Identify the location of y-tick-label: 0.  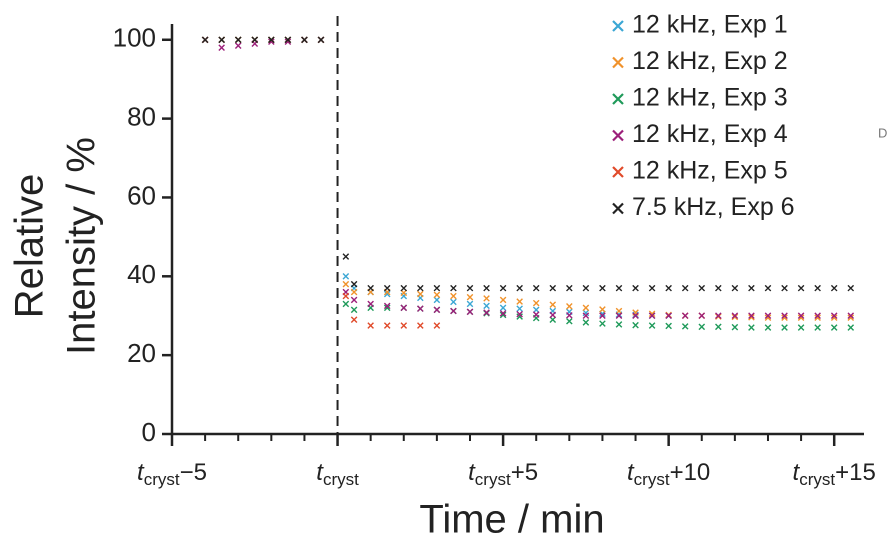
(149, 432).